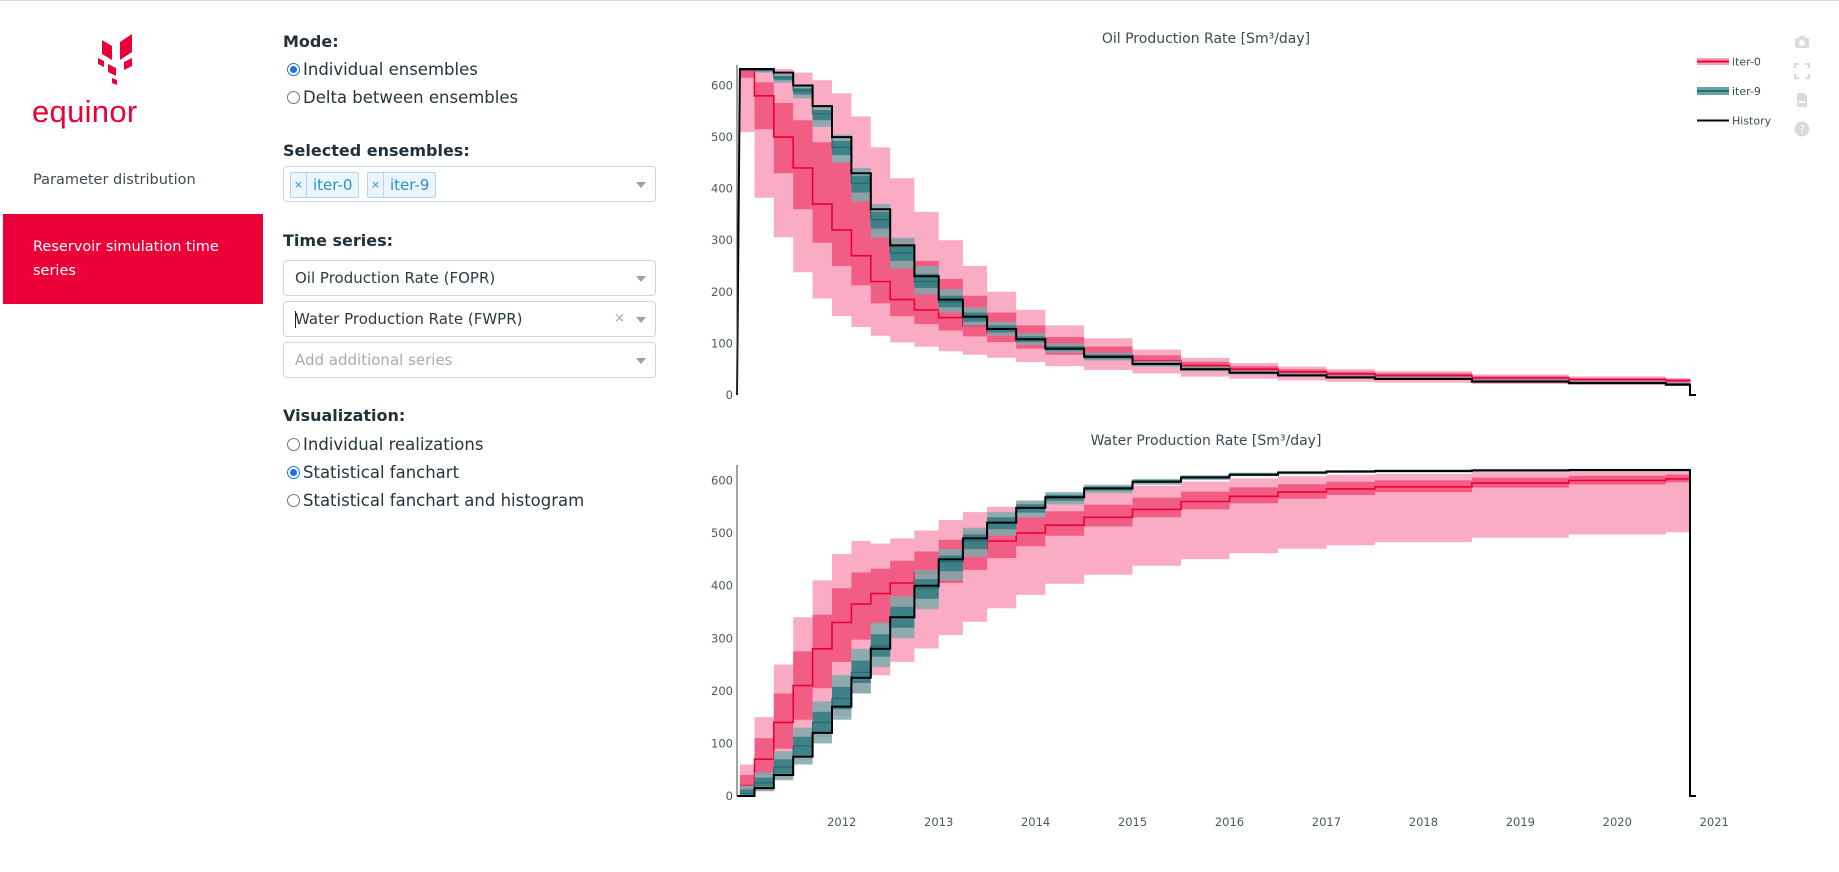  Describe the element at coordinates (1752, 121) in the screenshot. I see `legend-label: History` at that location.